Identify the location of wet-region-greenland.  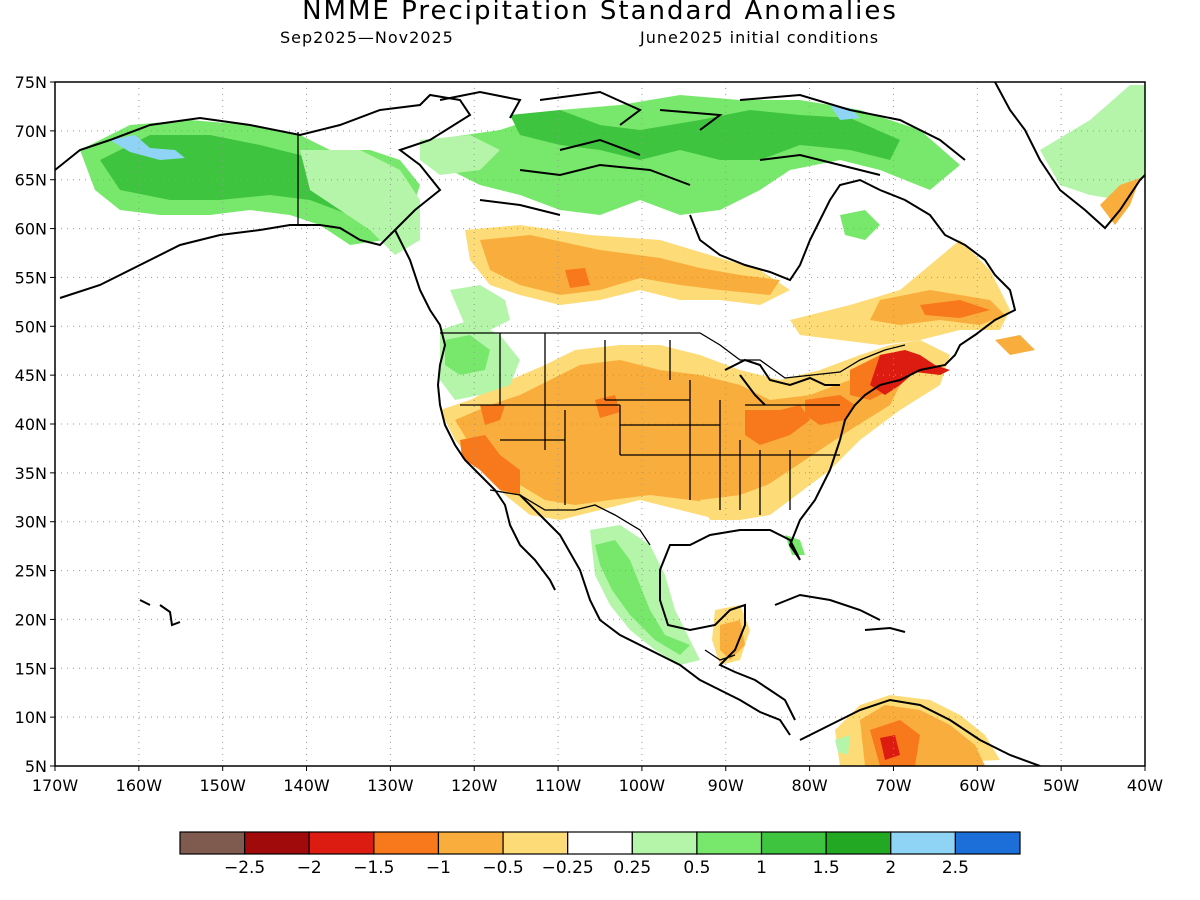
(1092, 142).